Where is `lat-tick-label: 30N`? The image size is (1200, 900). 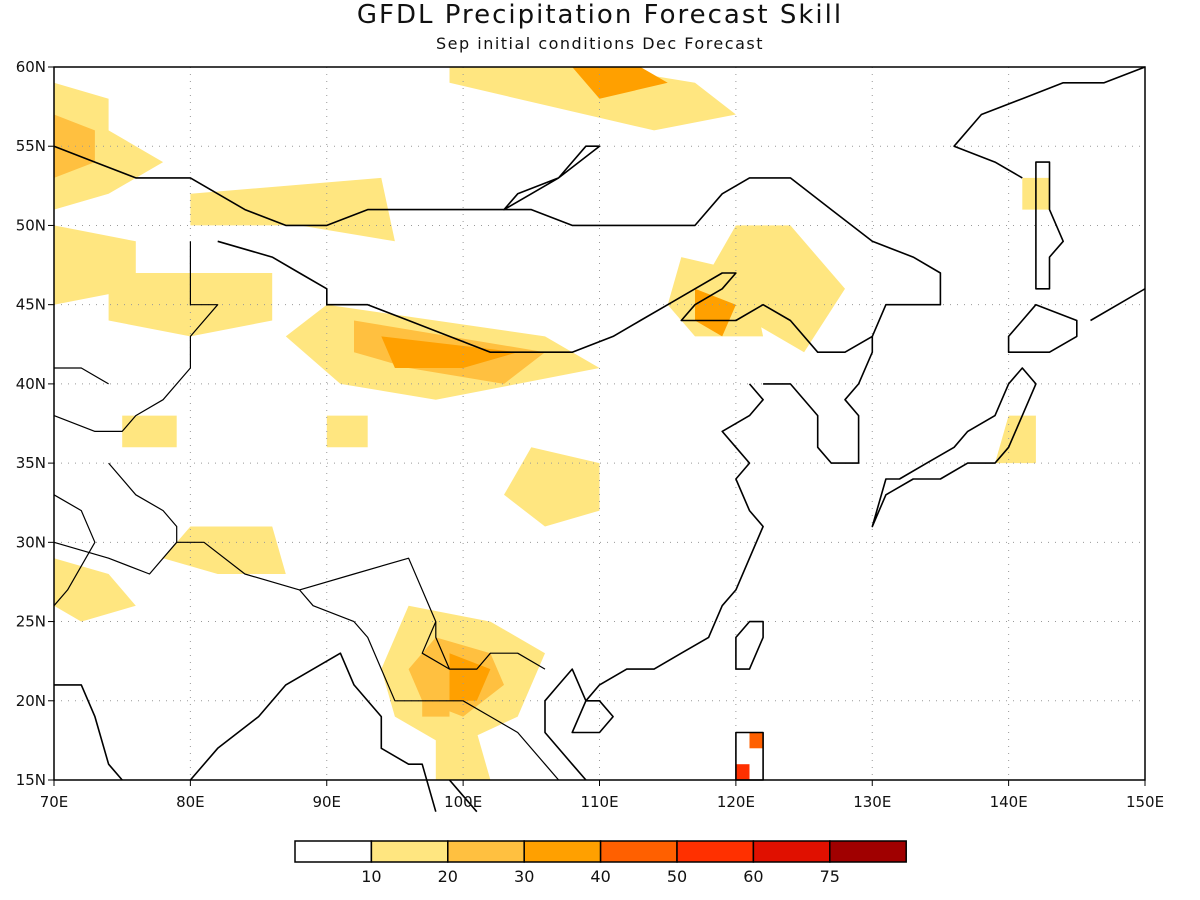
lat-tick-label: 30N is located at coordinates (31, 542).